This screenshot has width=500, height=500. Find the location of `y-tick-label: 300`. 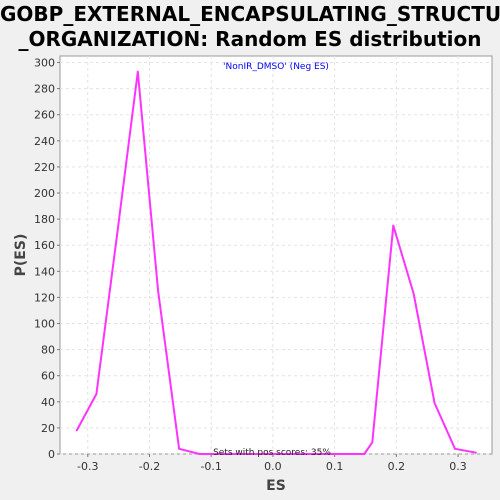

y-tick-label: 300 is located at coordinates (44, 63).